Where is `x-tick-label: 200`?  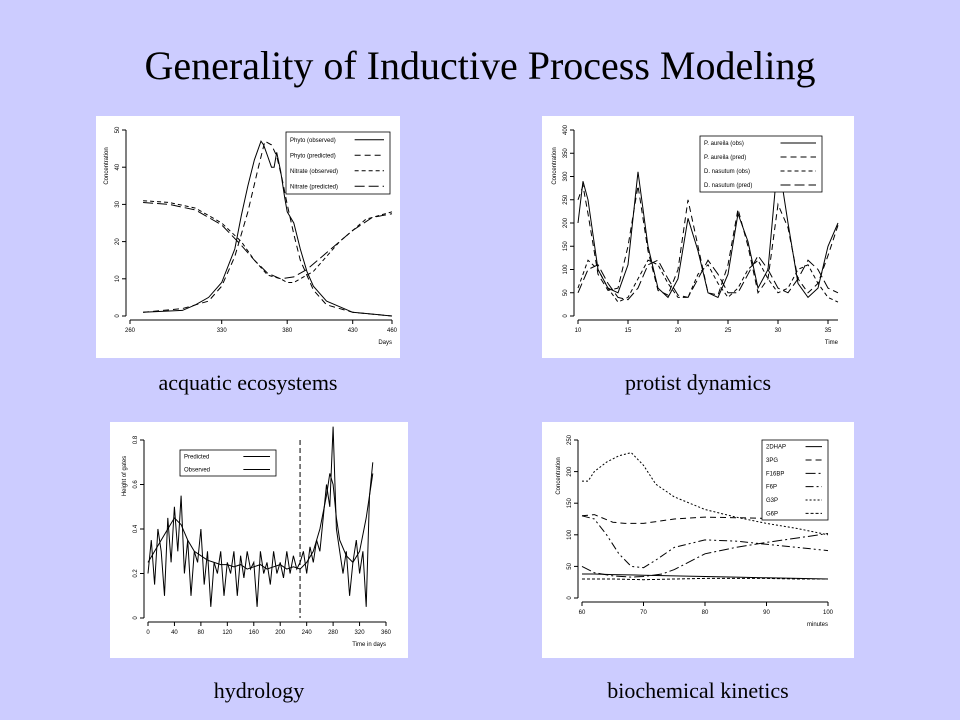
x-tick-label: 200 is located at coordinates (280, 633).